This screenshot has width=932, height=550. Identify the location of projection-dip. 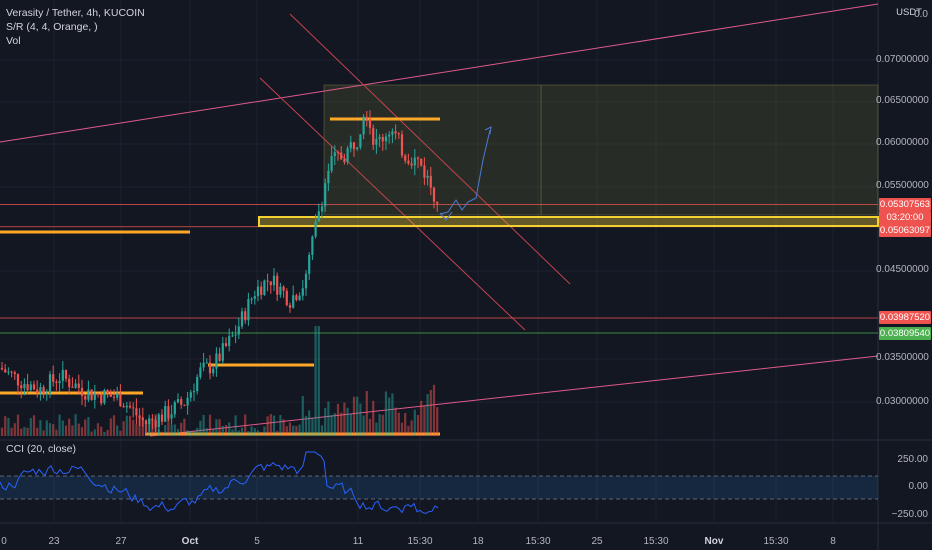
(446, 216).